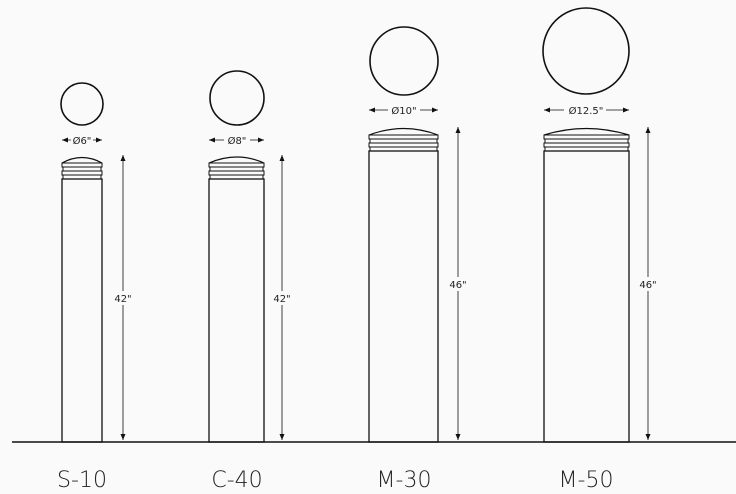 The width and height of the screenshot is (736, 494). I want to click on bollard-c-40: Ø8" 42" C-40, so click(250, 281).